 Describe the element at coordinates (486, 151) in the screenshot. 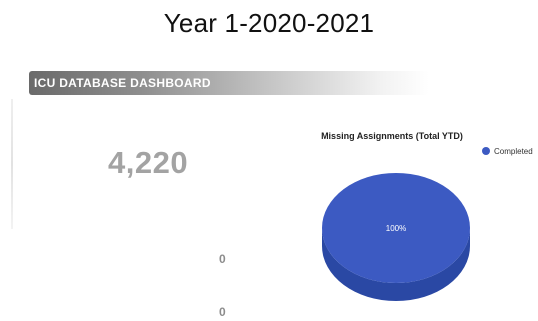

I see `legend-swatch` at that location.